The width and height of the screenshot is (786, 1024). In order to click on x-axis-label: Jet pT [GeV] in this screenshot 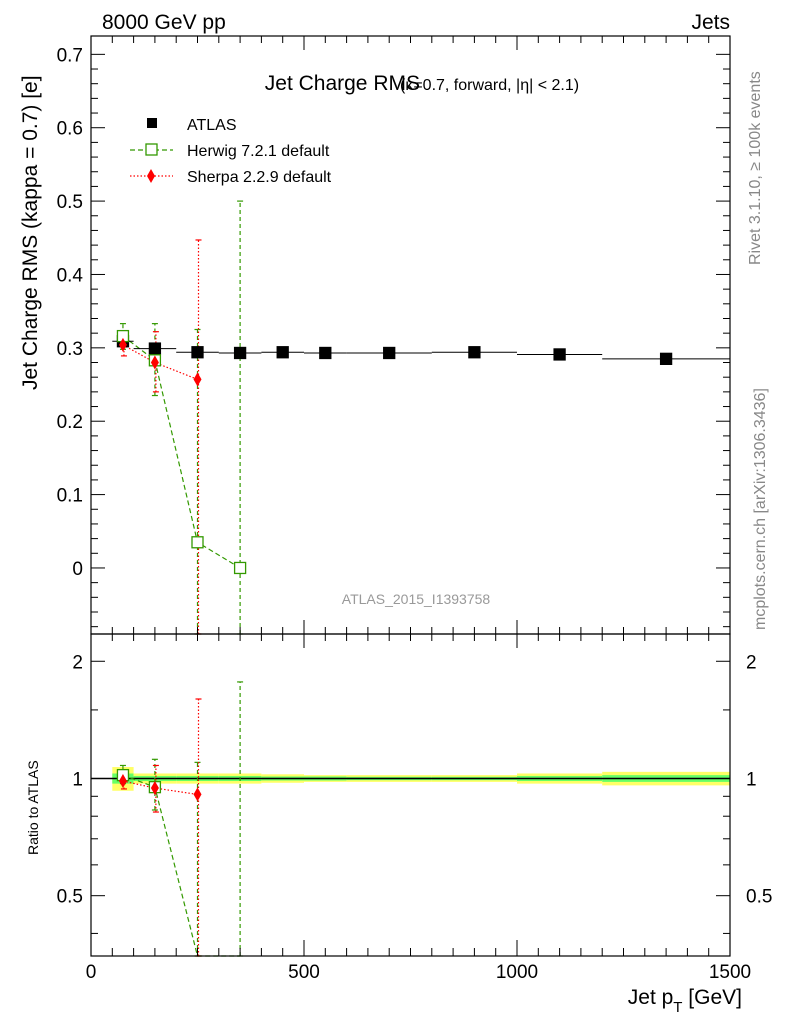, I will do `click(685, 1001)`.